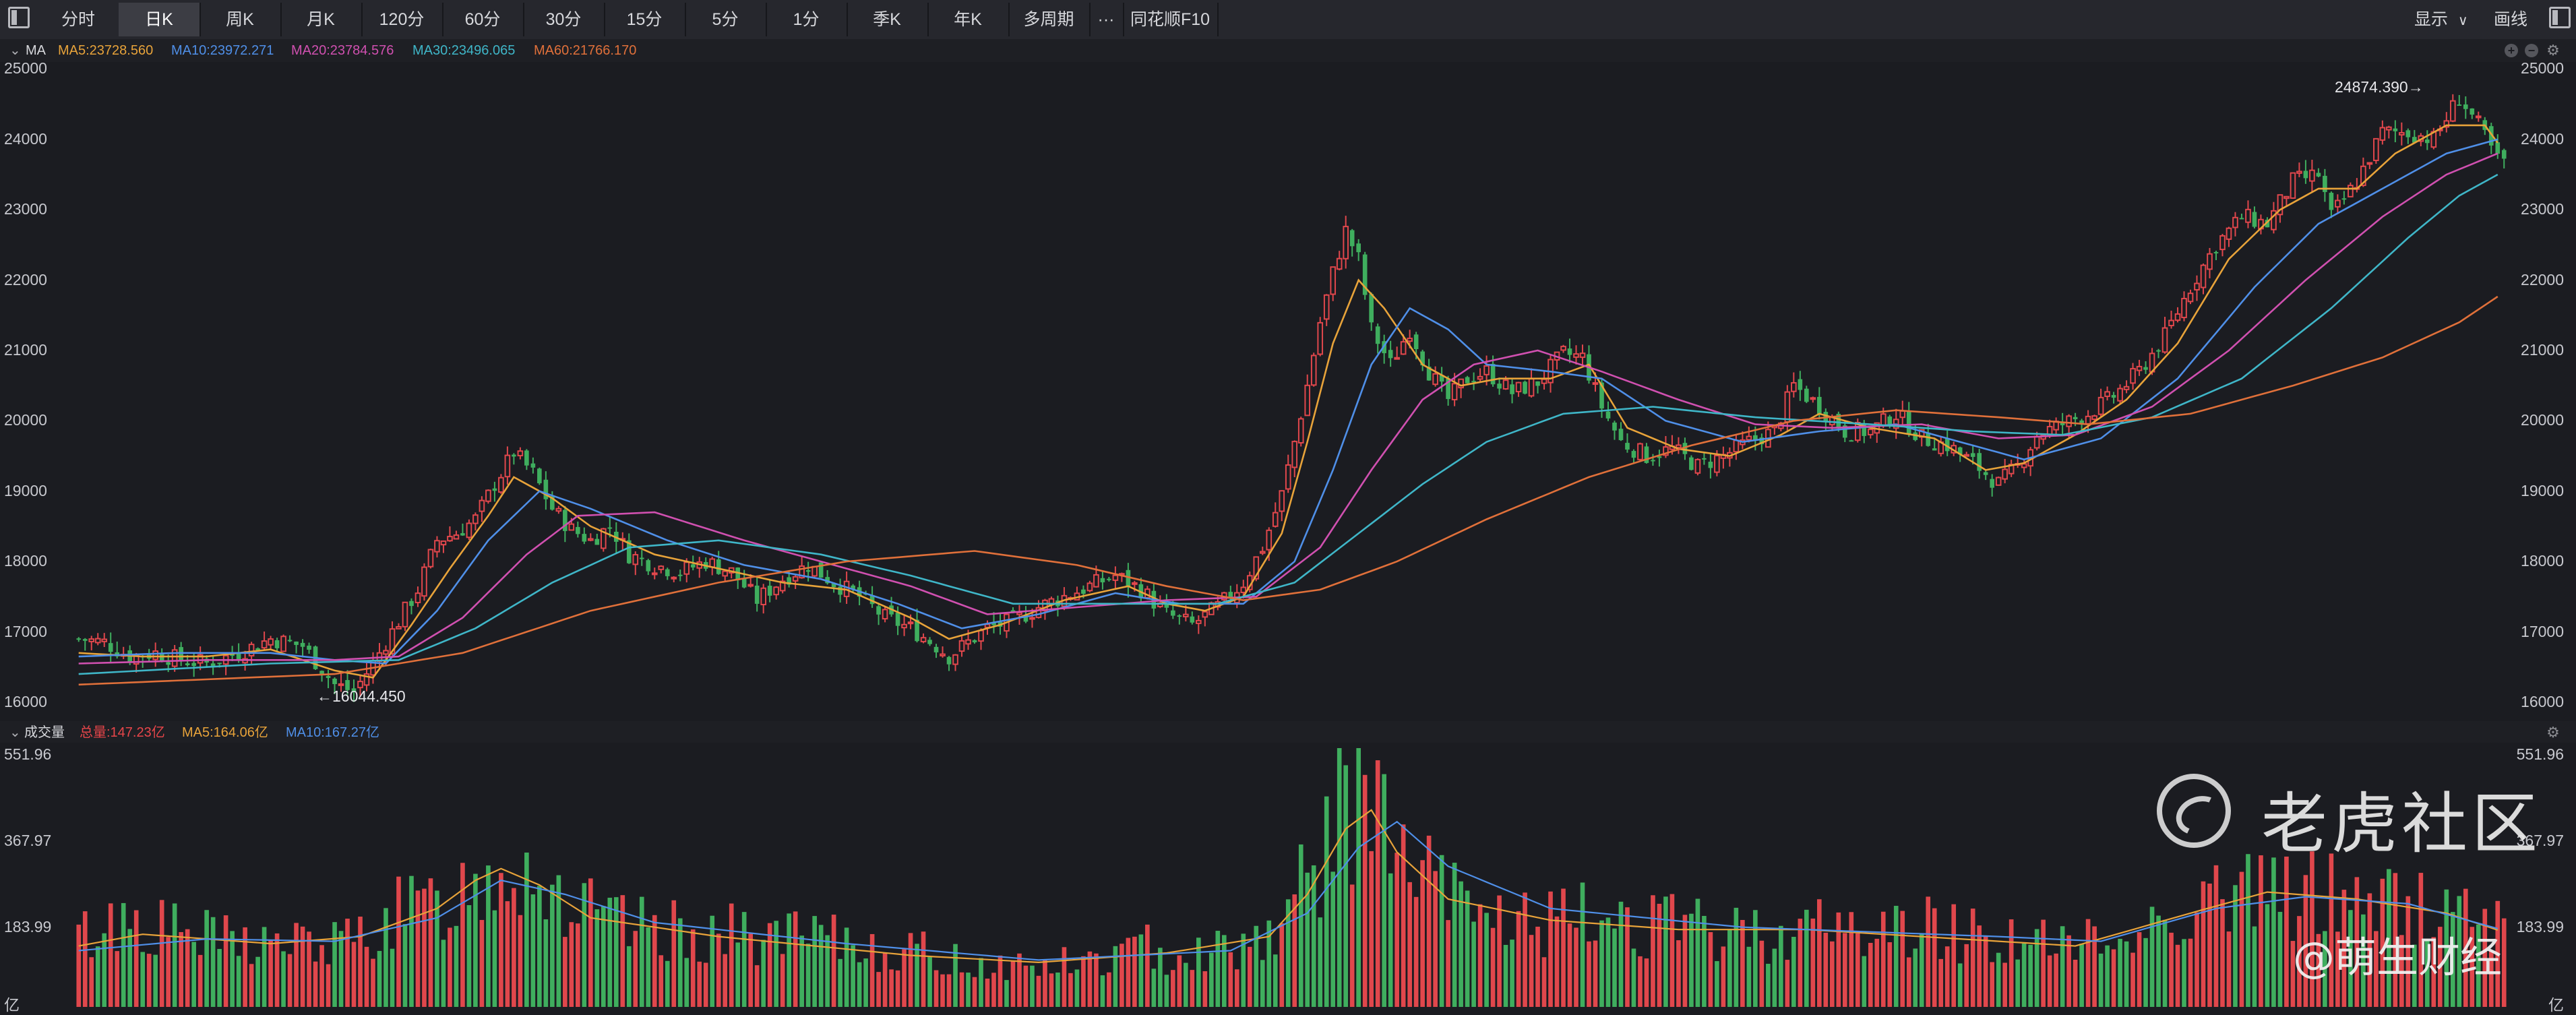 Image resolution: width=2576 pixels, height=1015 pixels. What do you see at coordinates (2543, 701) in the screenshot?
I see `price-tick-right-9: 16000` at bounding box center [2543, 701].